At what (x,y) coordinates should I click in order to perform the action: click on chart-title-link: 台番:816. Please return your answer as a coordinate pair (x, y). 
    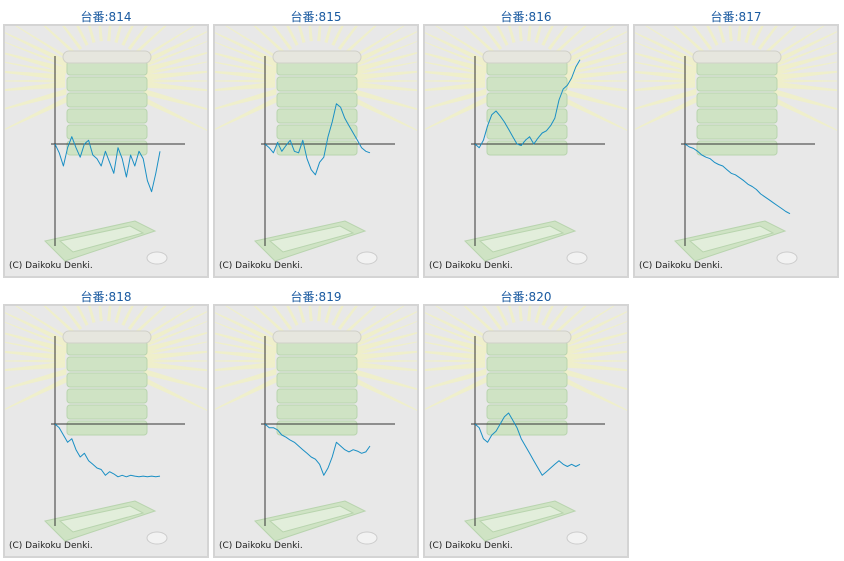
    Looking at the image, I should click on (526, 17).